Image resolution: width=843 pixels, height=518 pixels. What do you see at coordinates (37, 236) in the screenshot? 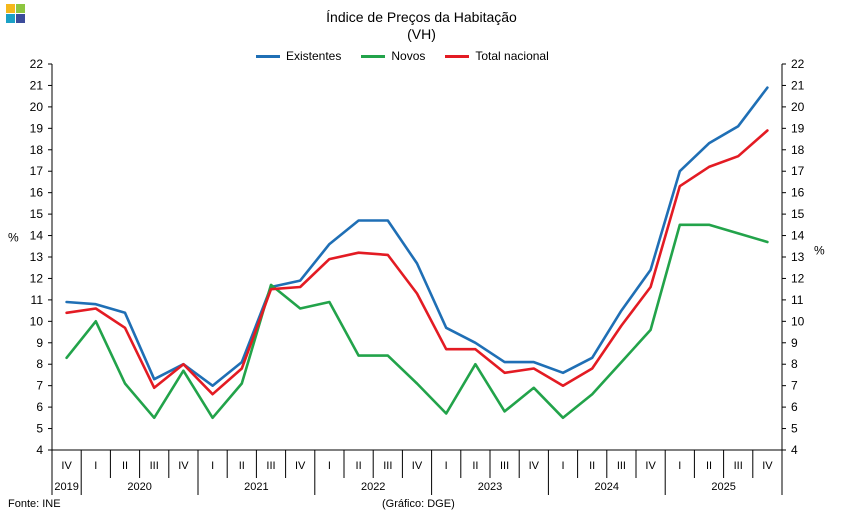
I see `y-tick-label-left: 14` at bounding box center [37, 236].